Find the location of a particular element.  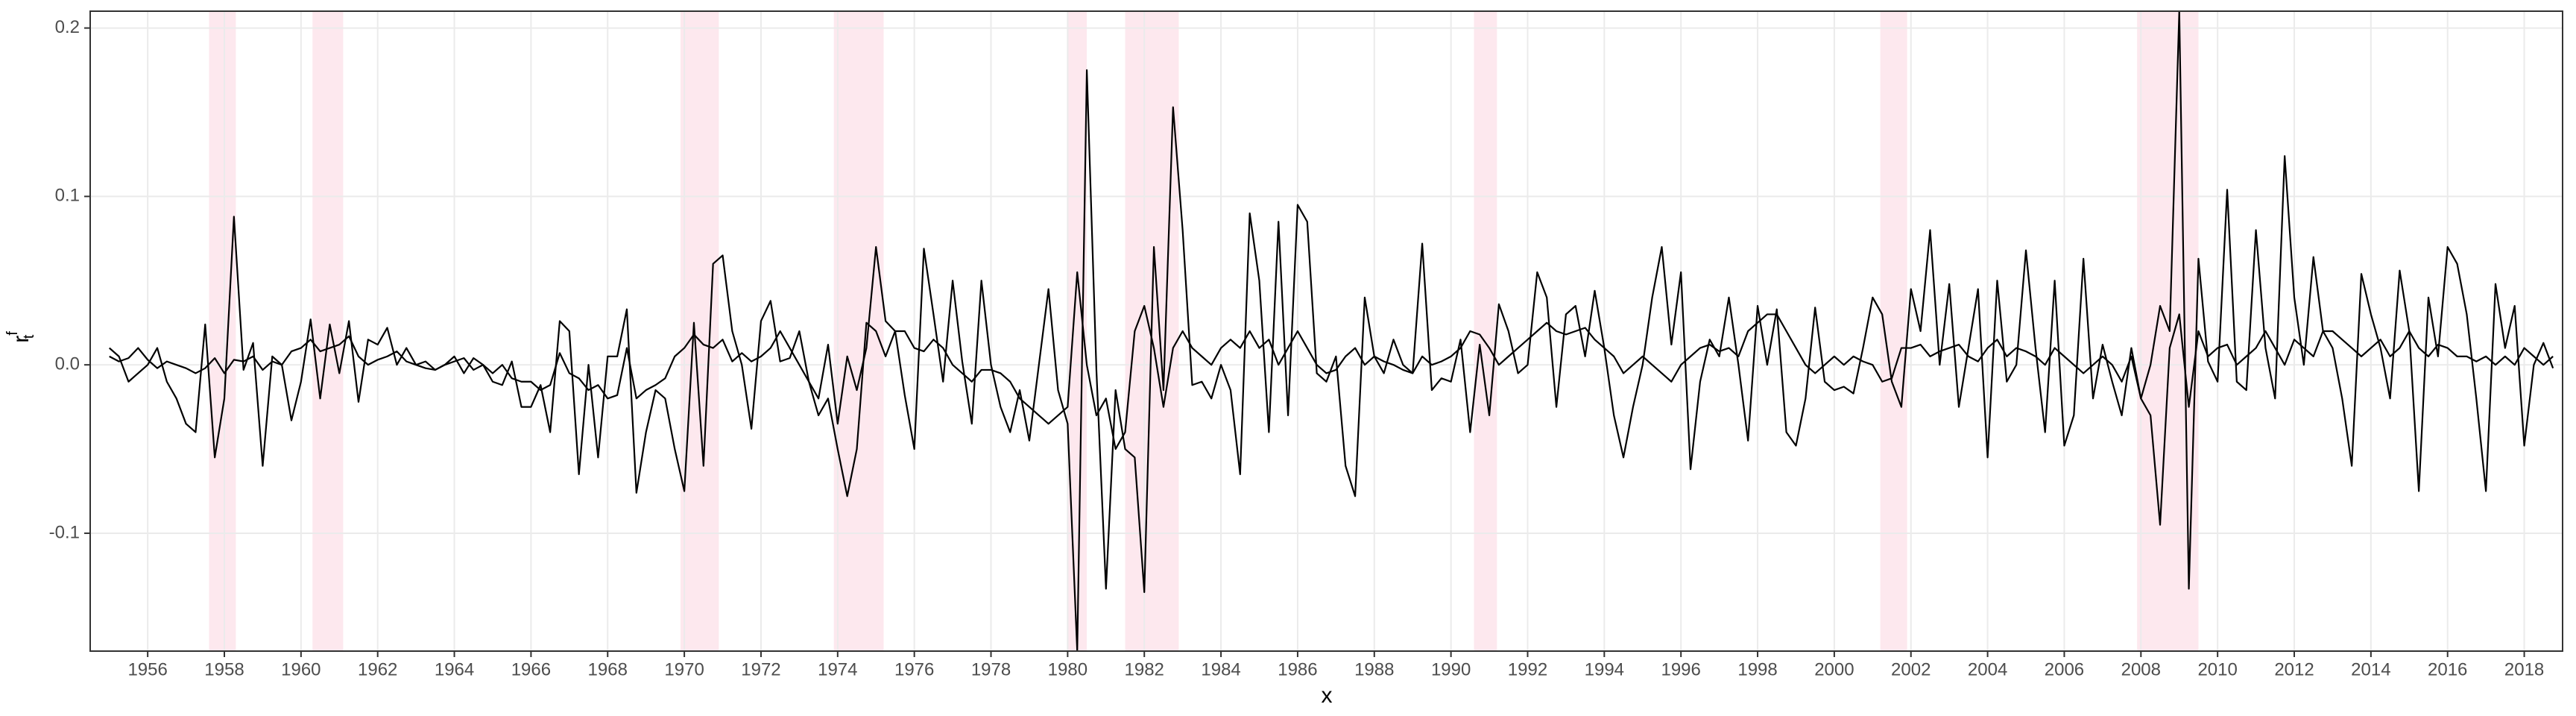

x-tick-label: 1956 is located at coordinates (147, 669).